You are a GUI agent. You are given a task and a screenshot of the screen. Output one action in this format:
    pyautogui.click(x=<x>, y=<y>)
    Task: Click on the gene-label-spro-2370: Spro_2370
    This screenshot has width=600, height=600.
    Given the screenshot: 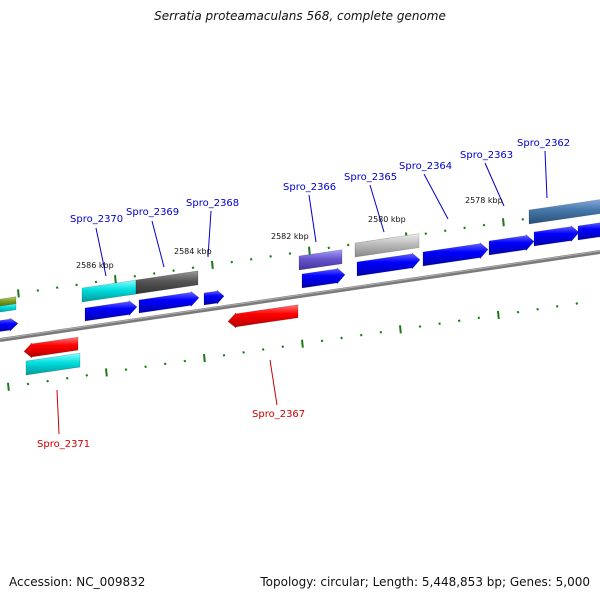 What is the action you would take?
    pyautogui.click(x=96, y=219)
    